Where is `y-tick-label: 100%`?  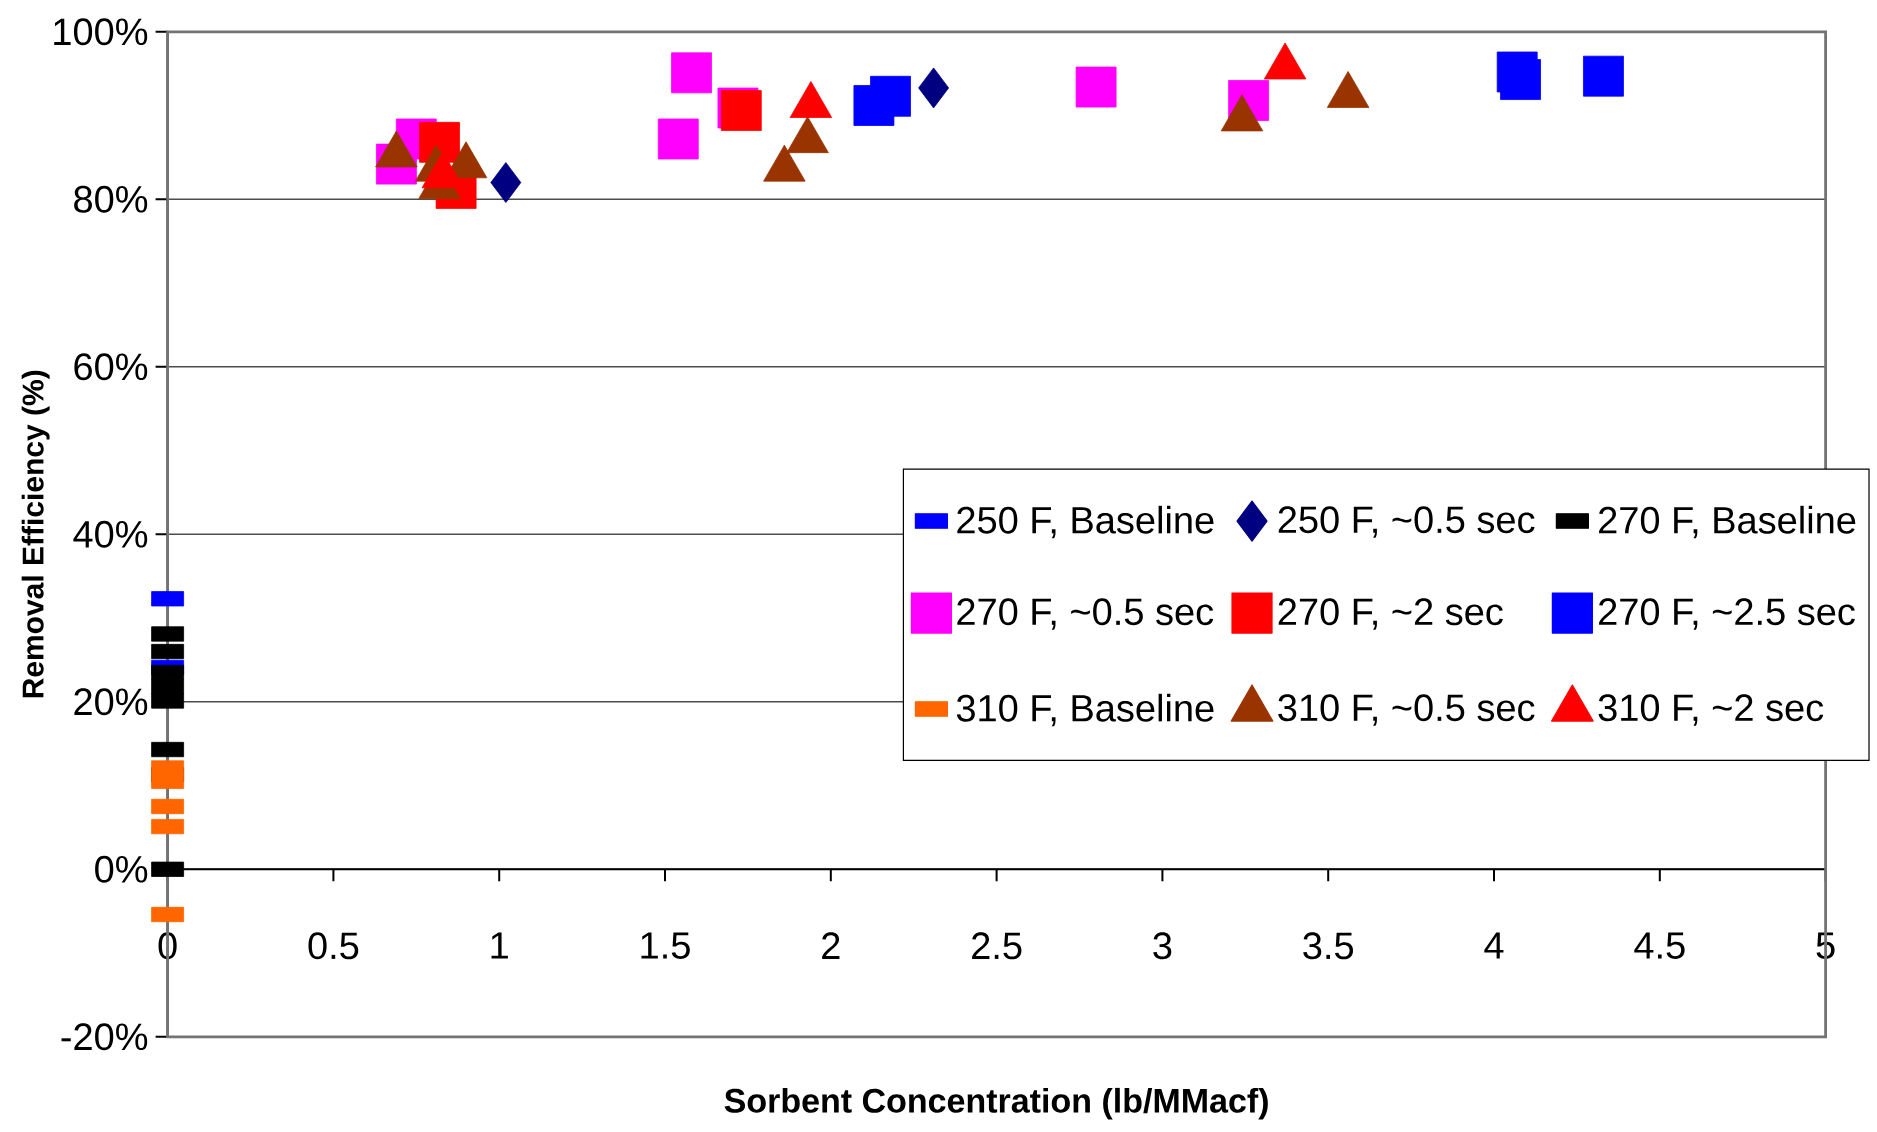 y-tick-label: 100% is located at coordinates (101, 32).